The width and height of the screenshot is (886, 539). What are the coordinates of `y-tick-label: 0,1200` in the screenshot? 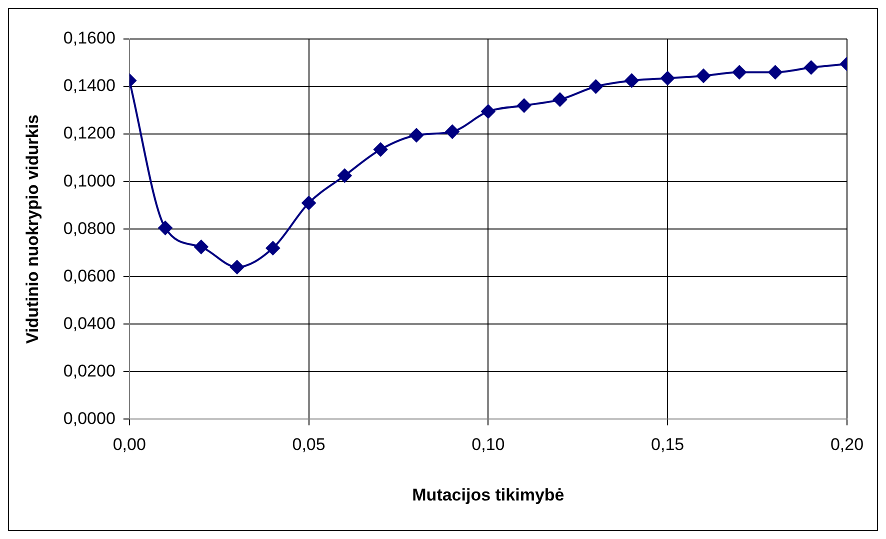 It's located at (89, 133).